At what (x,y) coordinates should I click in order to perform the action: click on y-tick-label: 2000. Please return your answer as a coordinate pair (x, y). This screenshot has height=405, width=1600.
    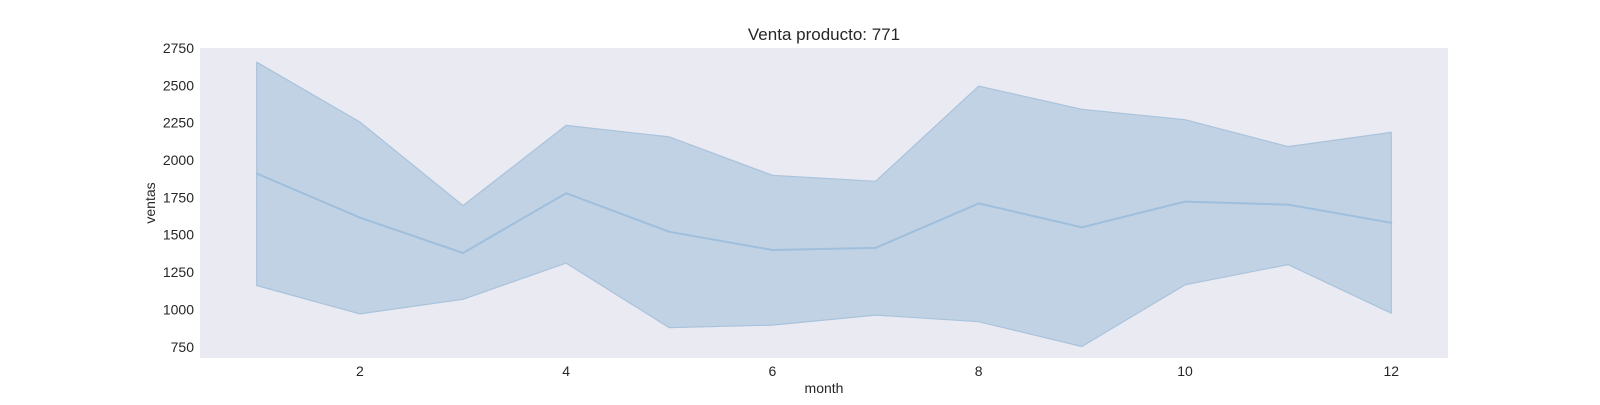
    Looking at the image, I should click on (178, 160).